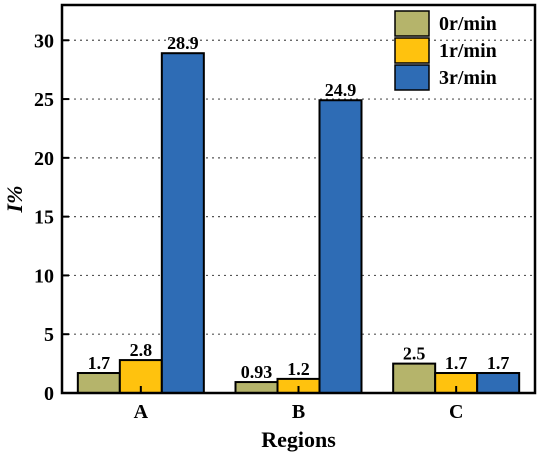 Image resolution: width=550 pixels, height=458 pixels. What do you see at coordinates (468, 78) in the screenshot?
I see `legend-label: 3r/min` at bounding box center [468, 78].